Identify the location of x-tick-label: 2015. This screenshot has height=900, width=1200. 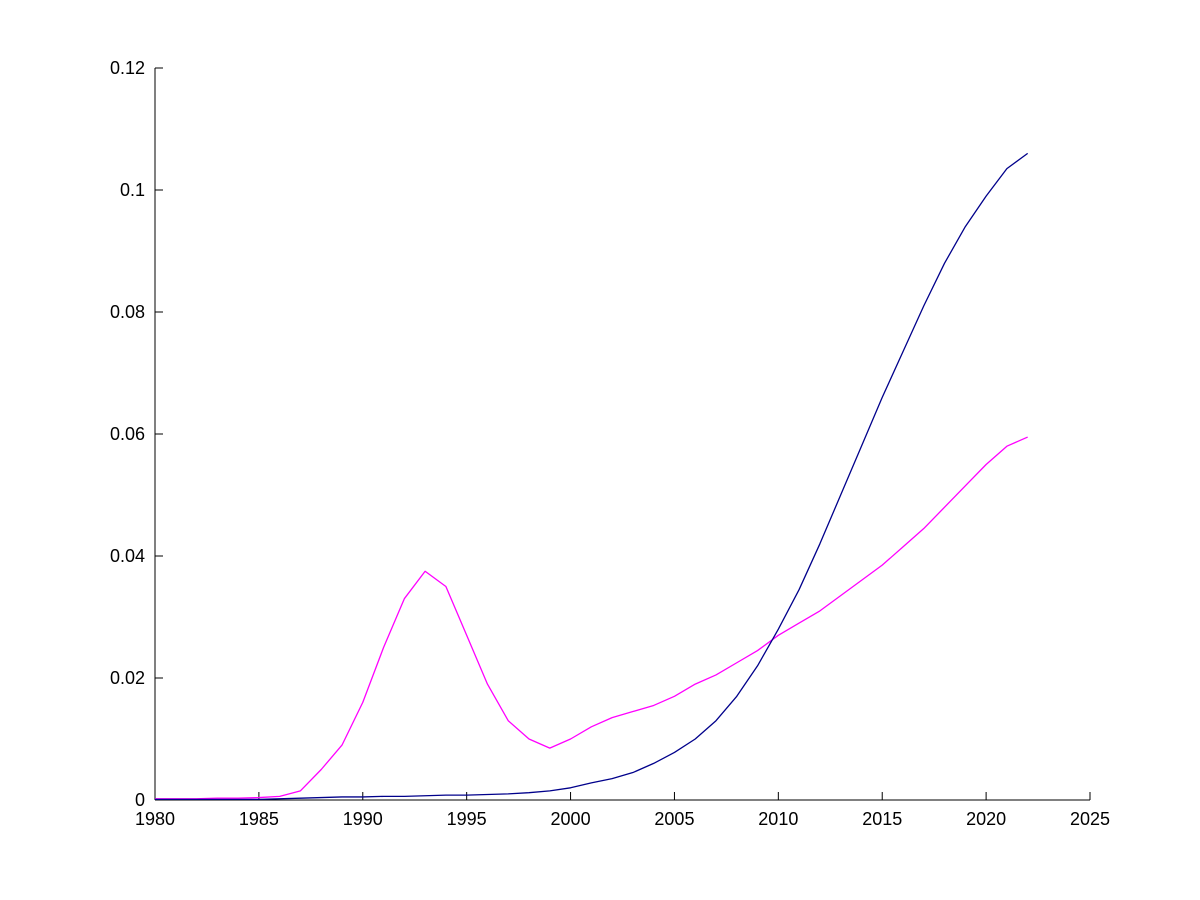
(882, 819).